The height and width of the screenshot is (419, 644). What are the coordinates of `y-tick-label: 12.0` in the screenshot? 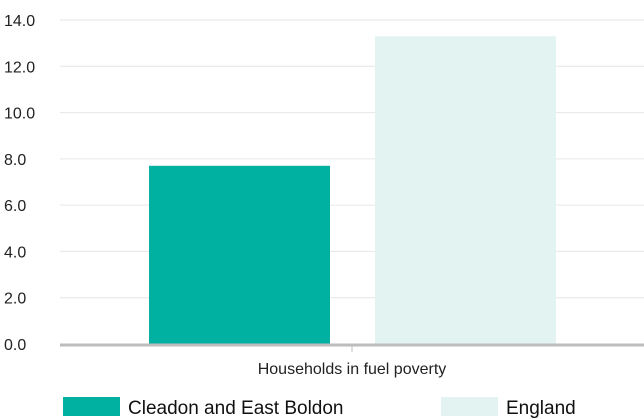 It's located at (19, 67).